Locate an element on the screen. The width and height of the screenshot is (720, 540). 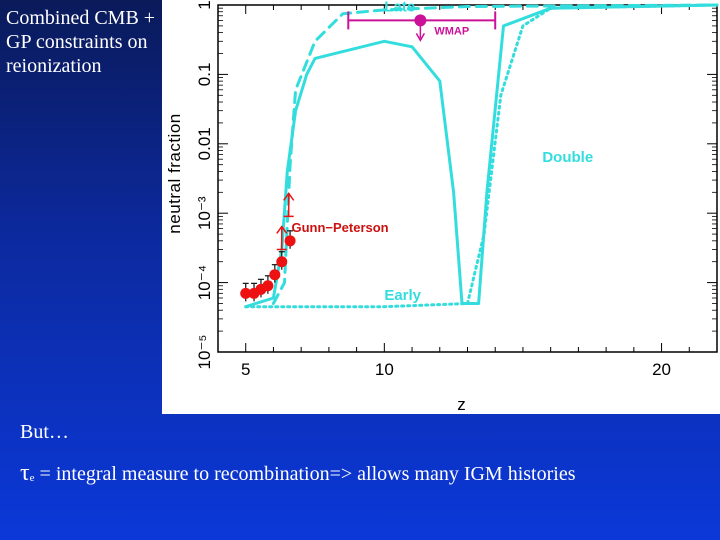
series-label-double: Double is located at coordinates (567, 157).